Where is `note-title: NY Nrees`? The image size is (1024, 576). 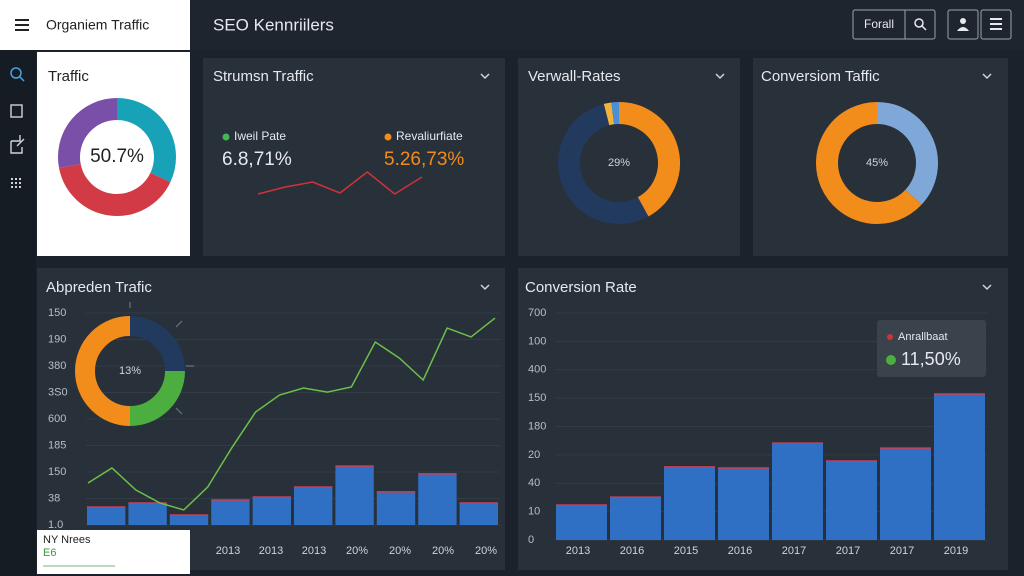 note-title: NY Nrees is located at coordinates (67, 540).